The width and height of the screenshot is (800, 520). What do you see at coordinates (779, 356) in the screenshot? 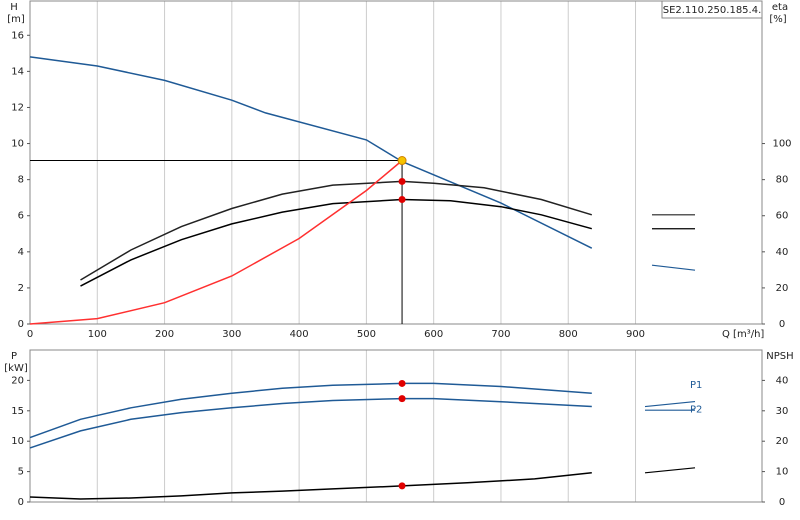
I see `y2-axis-label: NPSH` at bounding box center [779, 356].